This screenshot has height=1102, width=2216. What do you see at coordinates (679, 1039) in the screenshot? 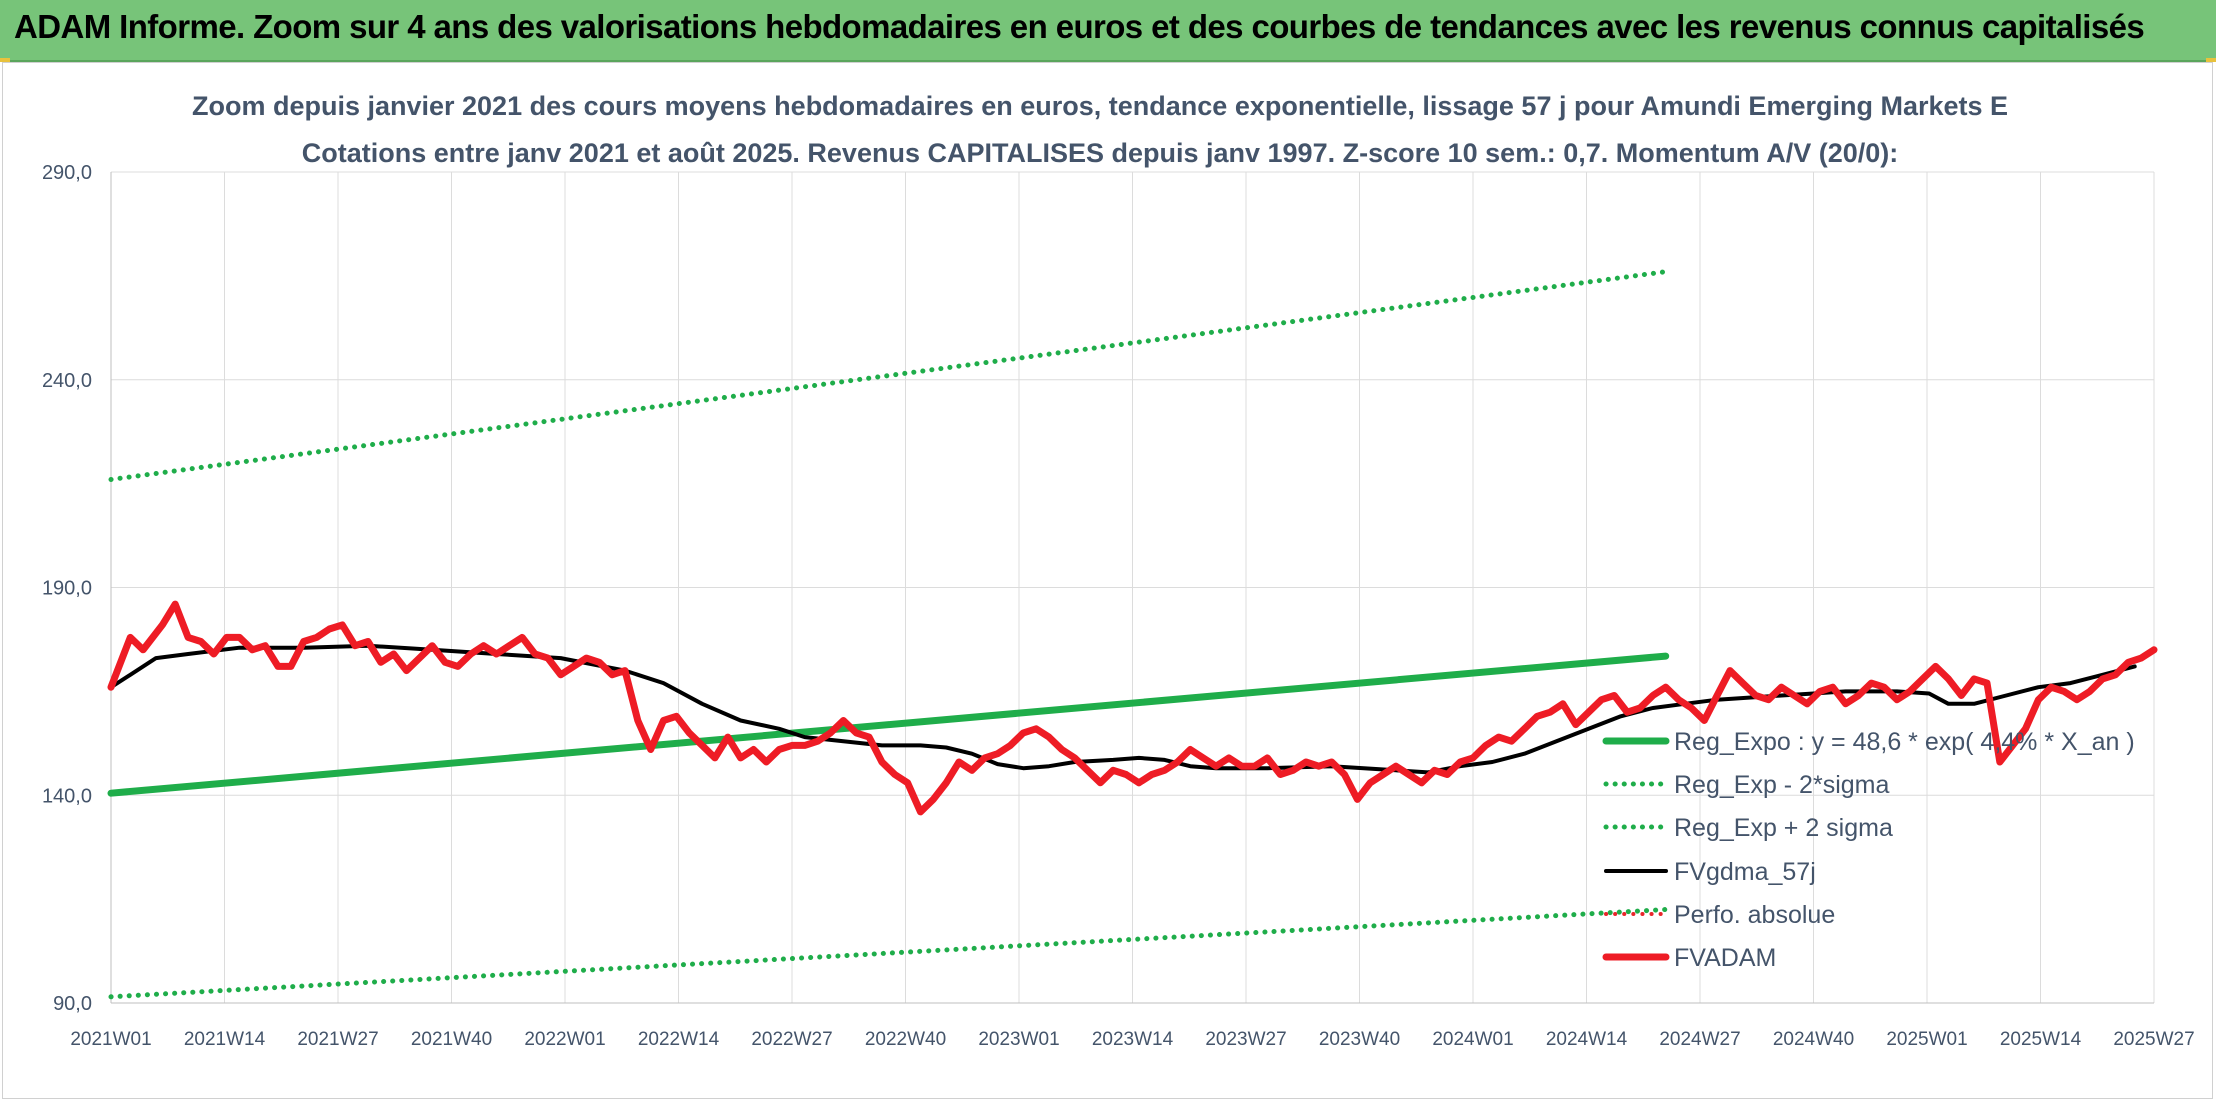
I see `x-tick-label: 2022W14` at bounding box center [679, 1039].